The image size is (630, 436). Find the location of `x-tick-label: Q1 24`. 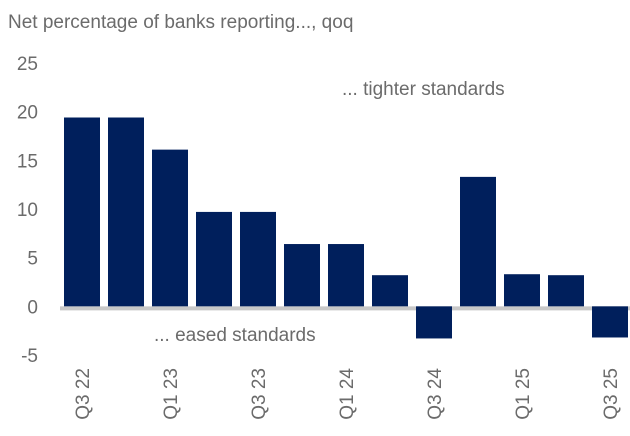

x-tick-label: Q1 24 is located at coordinates (347, 394).